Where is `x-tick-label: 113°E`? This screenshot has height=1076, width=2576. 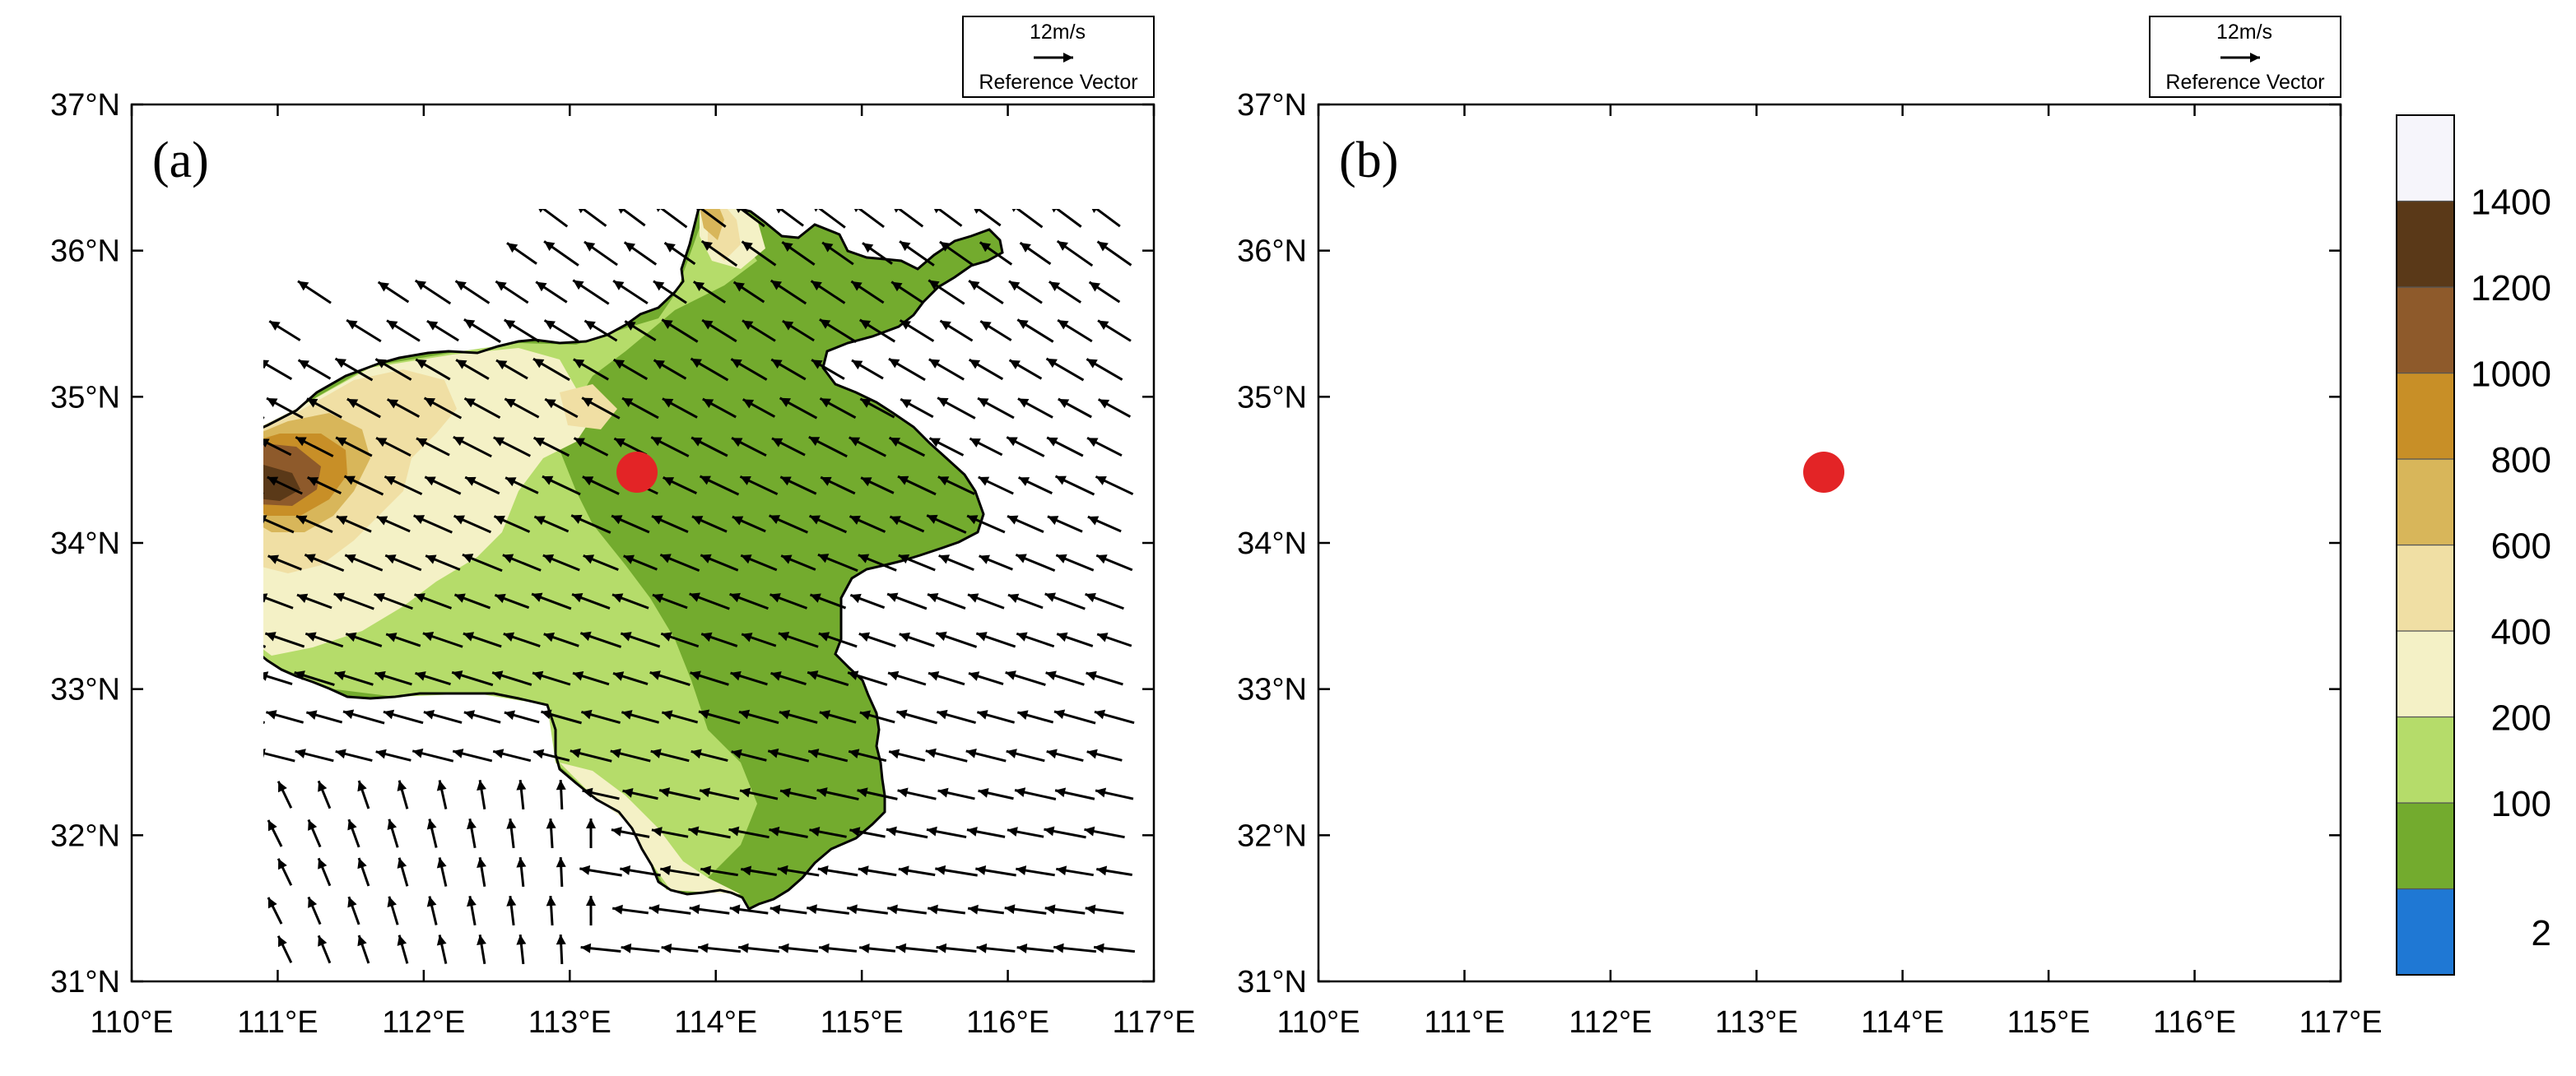
x-tick-label: 113°E is located at coordinates (1756, 1022).